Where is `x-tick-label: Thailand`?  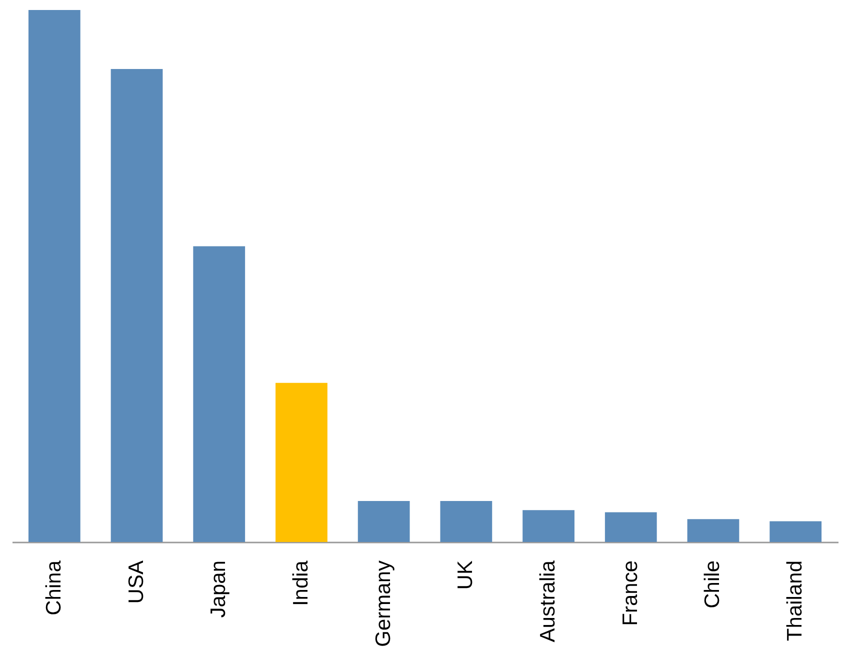 x-tick-label: Thailand is located at coordinates (795, 601).